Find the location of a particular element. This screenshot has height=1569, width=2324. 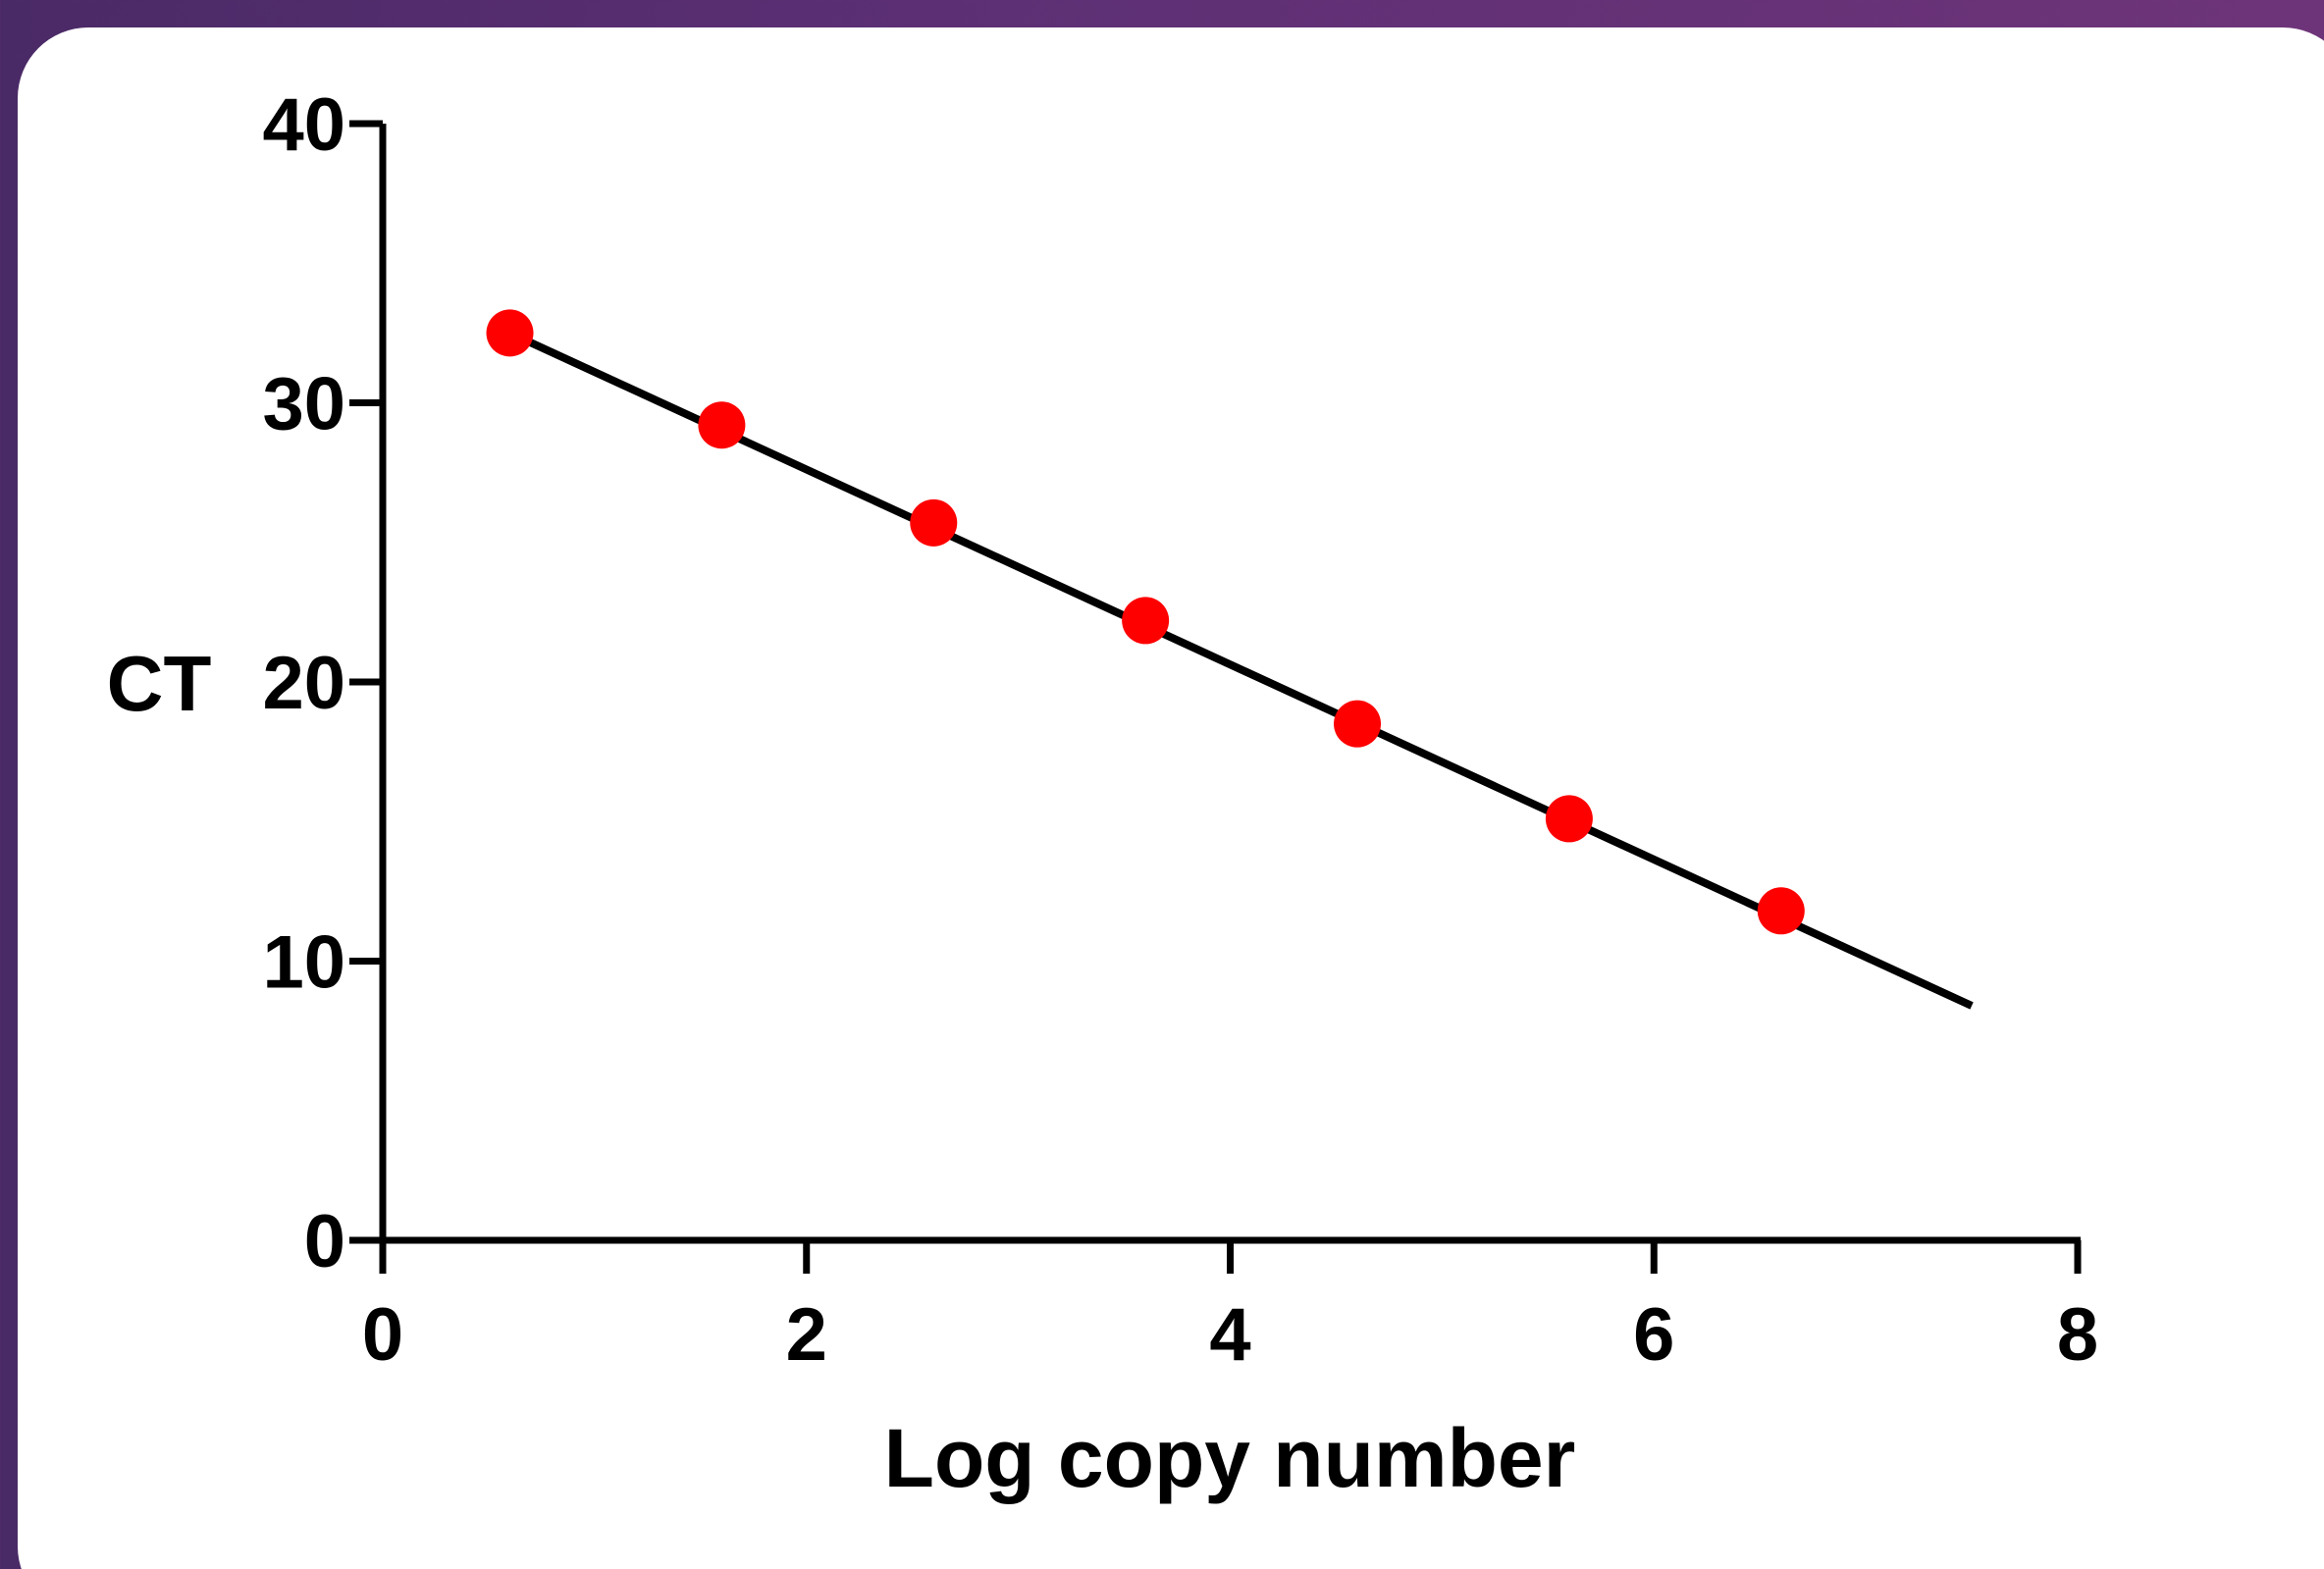

x-axis-ticks: 0 2 4 6 8 is located at coordinates (1230, 1309).